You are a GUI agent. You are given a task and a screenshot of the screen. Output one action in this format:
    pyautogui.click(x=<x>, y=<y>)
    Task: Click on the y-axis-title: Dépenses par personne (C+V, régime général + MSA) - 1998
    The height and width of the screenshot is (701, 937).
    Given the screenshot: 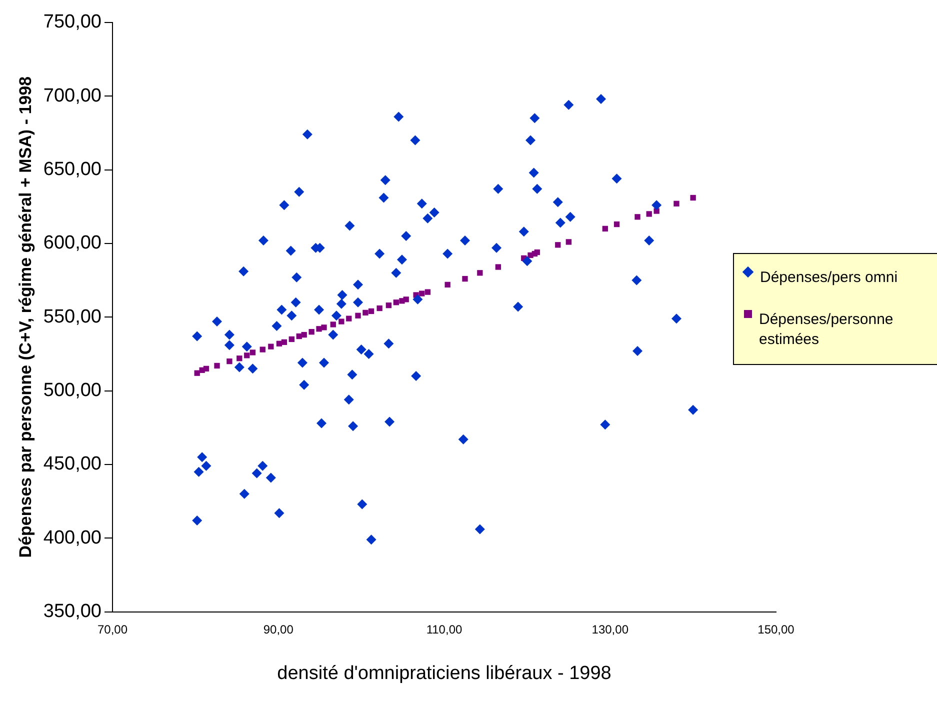 What is the action you would take?
    pyautogui.click(x=25, y=317)
    